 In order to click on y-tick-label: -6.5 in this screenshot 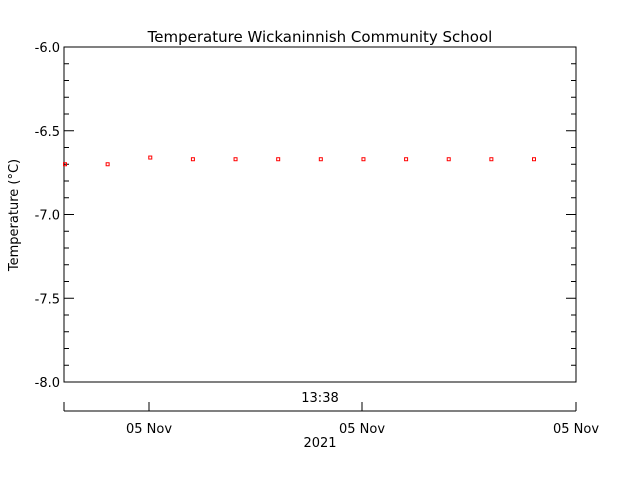, I will do `click(47, 132)`.